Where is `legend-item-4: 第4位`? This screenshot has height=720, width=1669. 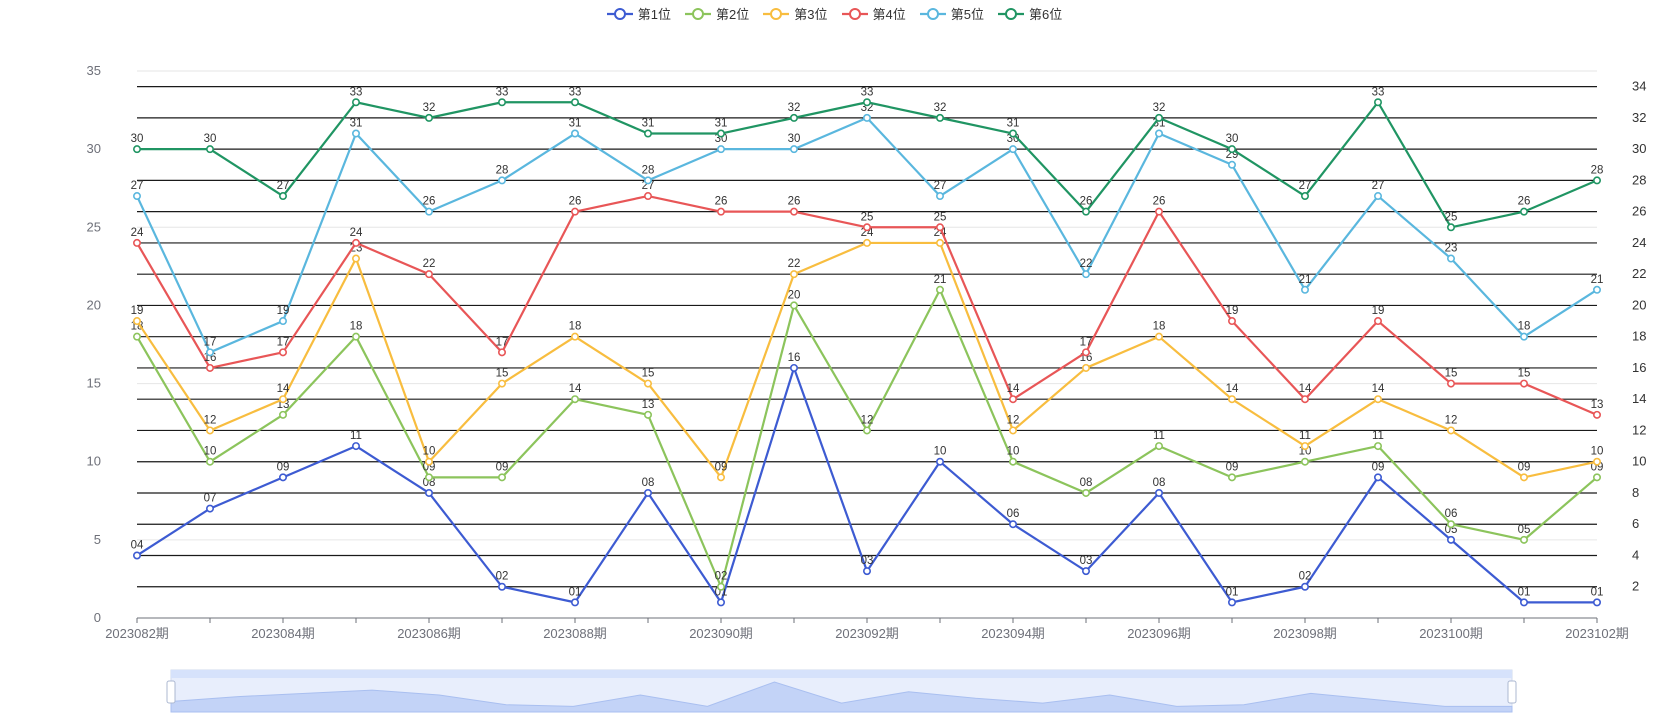
legend-item-4: 第4位 is located at coordinates (873, 13).